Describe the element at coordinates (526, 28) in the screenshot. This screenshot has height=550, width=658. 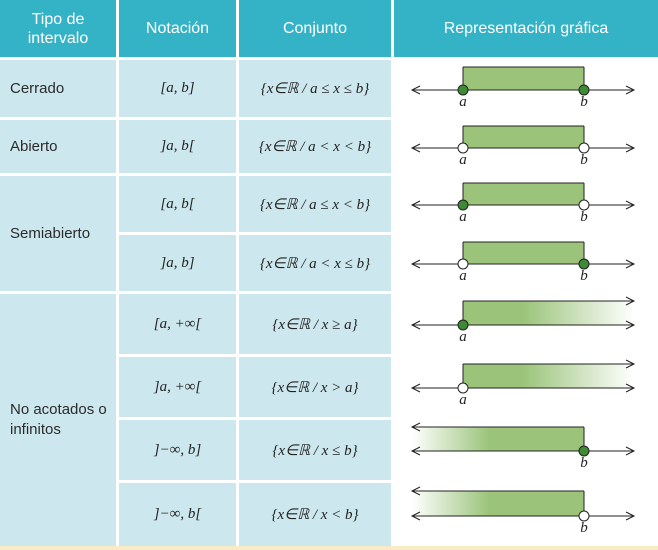
I see `header-representacion-grafica: Representación gráfica` at that location.